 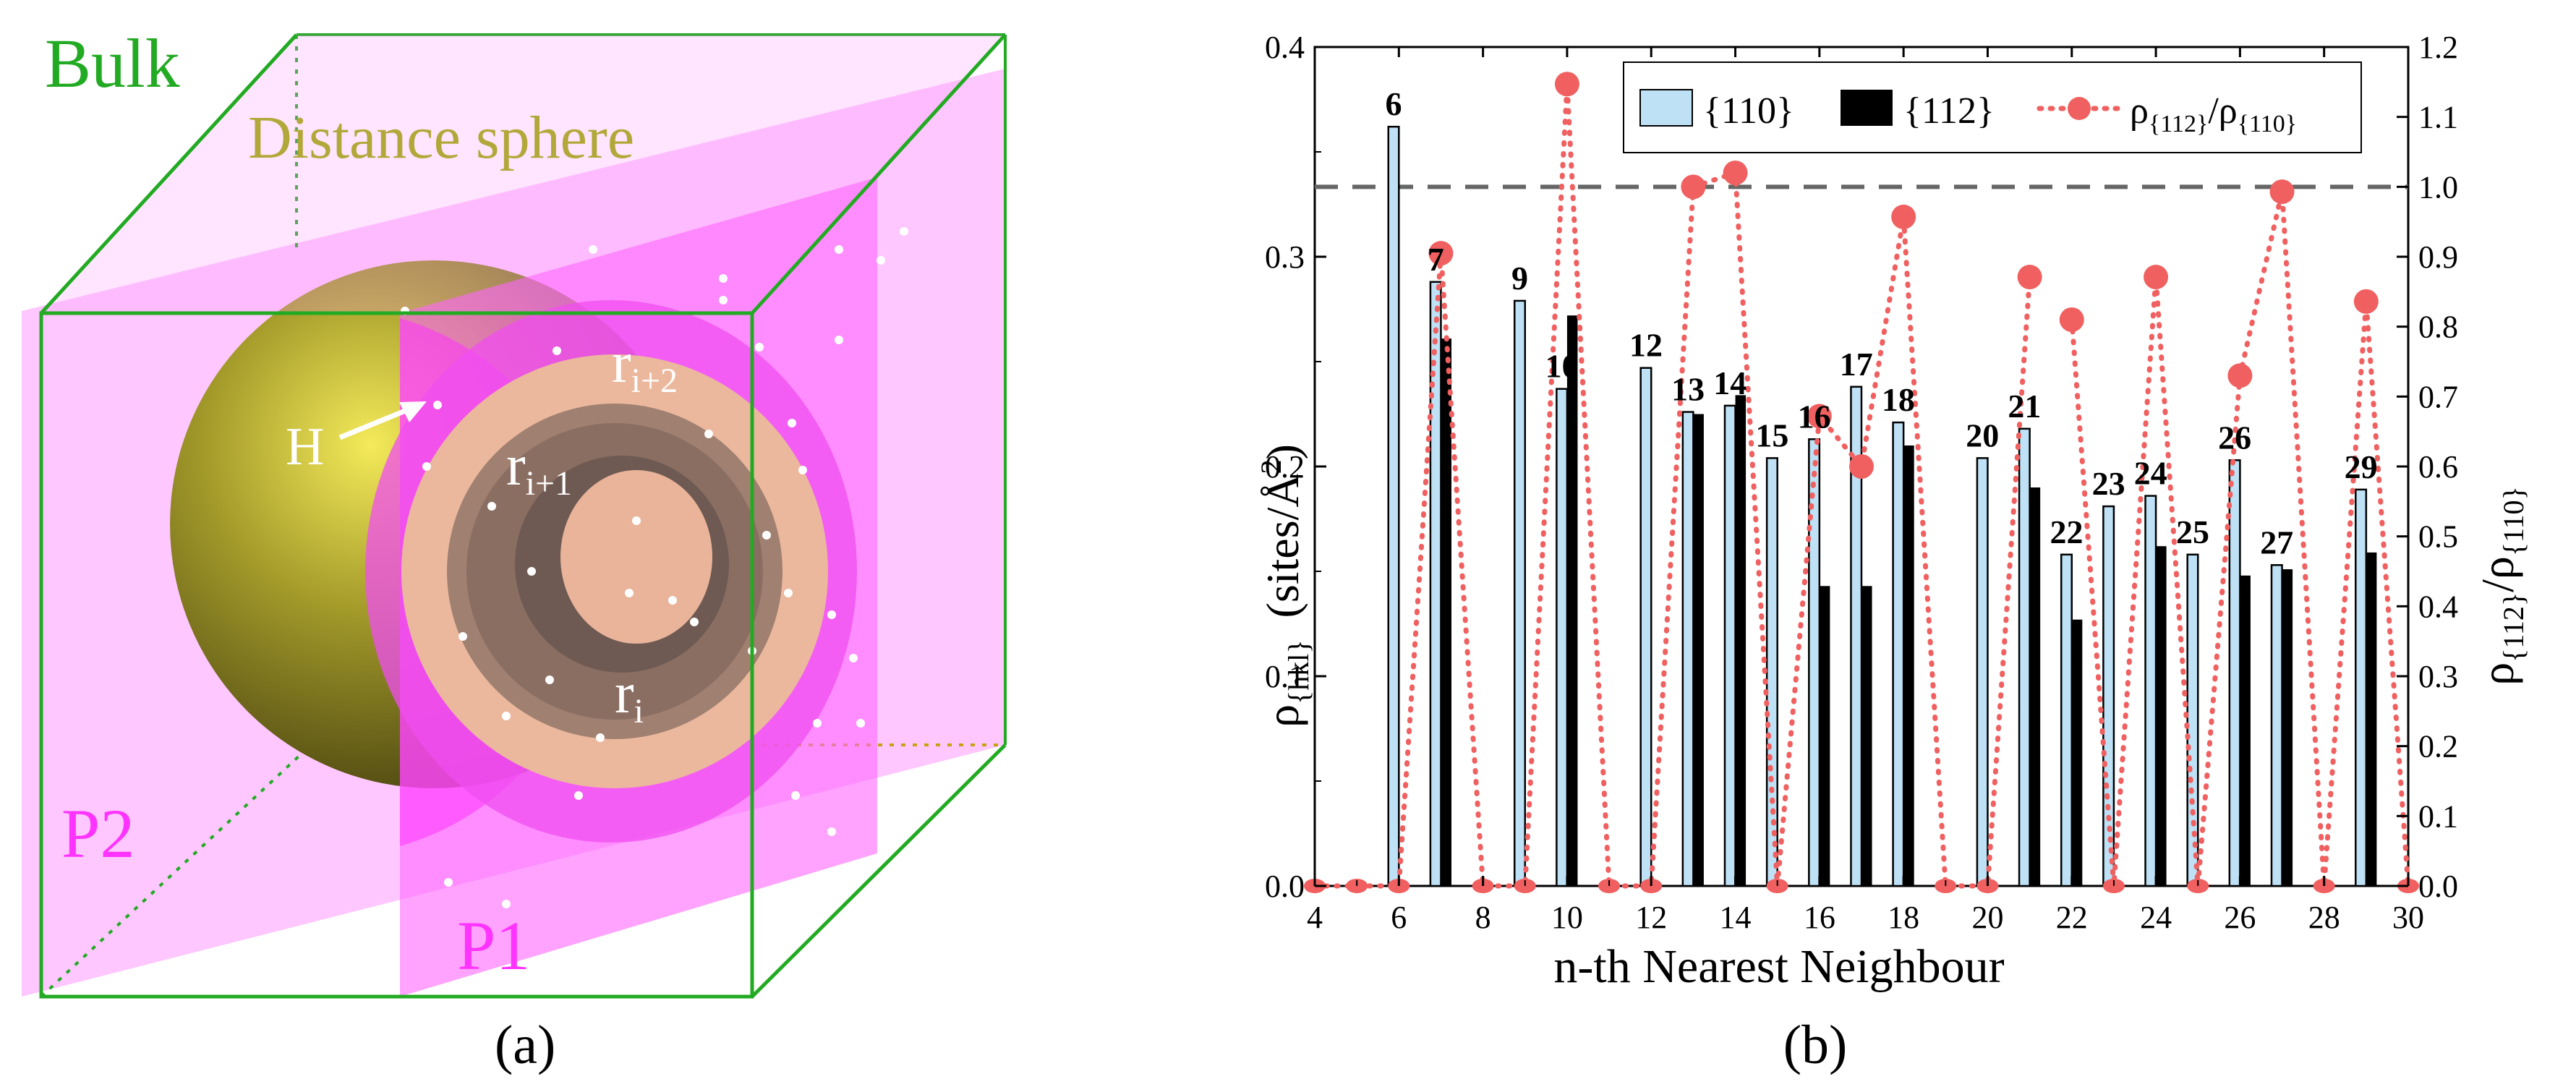 What do you see at coordinates (2079, 108) in the screenshot?
I see `legend-swatch-ratio-marker` at bounding box center [2079, 108].